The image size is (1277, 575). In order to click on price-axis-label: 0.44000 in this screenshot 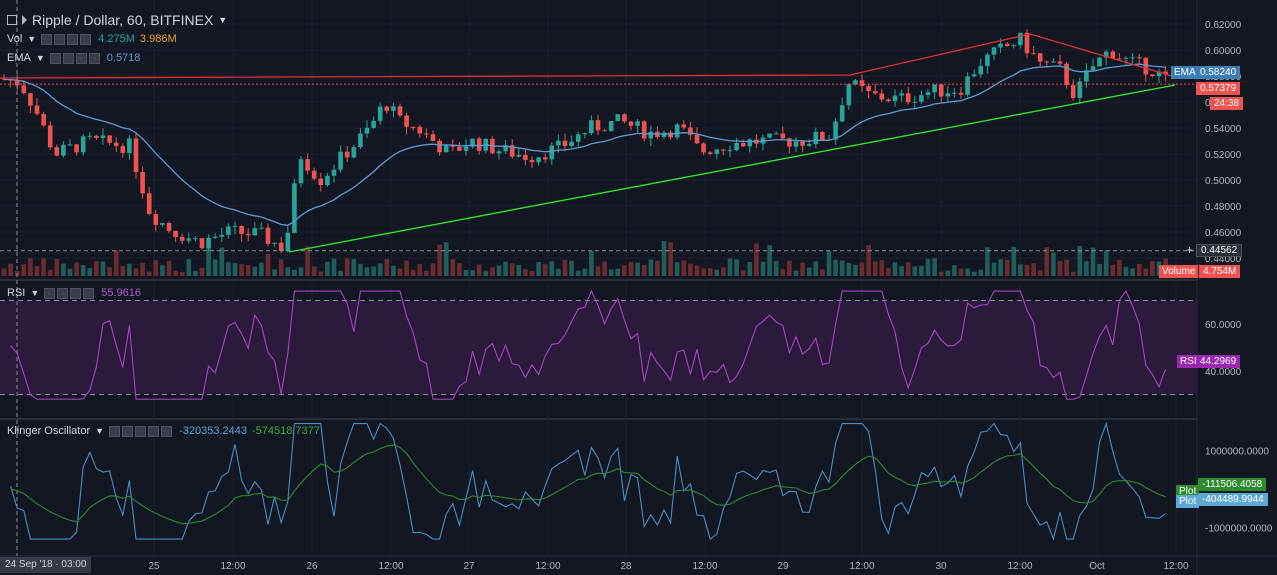, I will do `click(1223, 259)`.